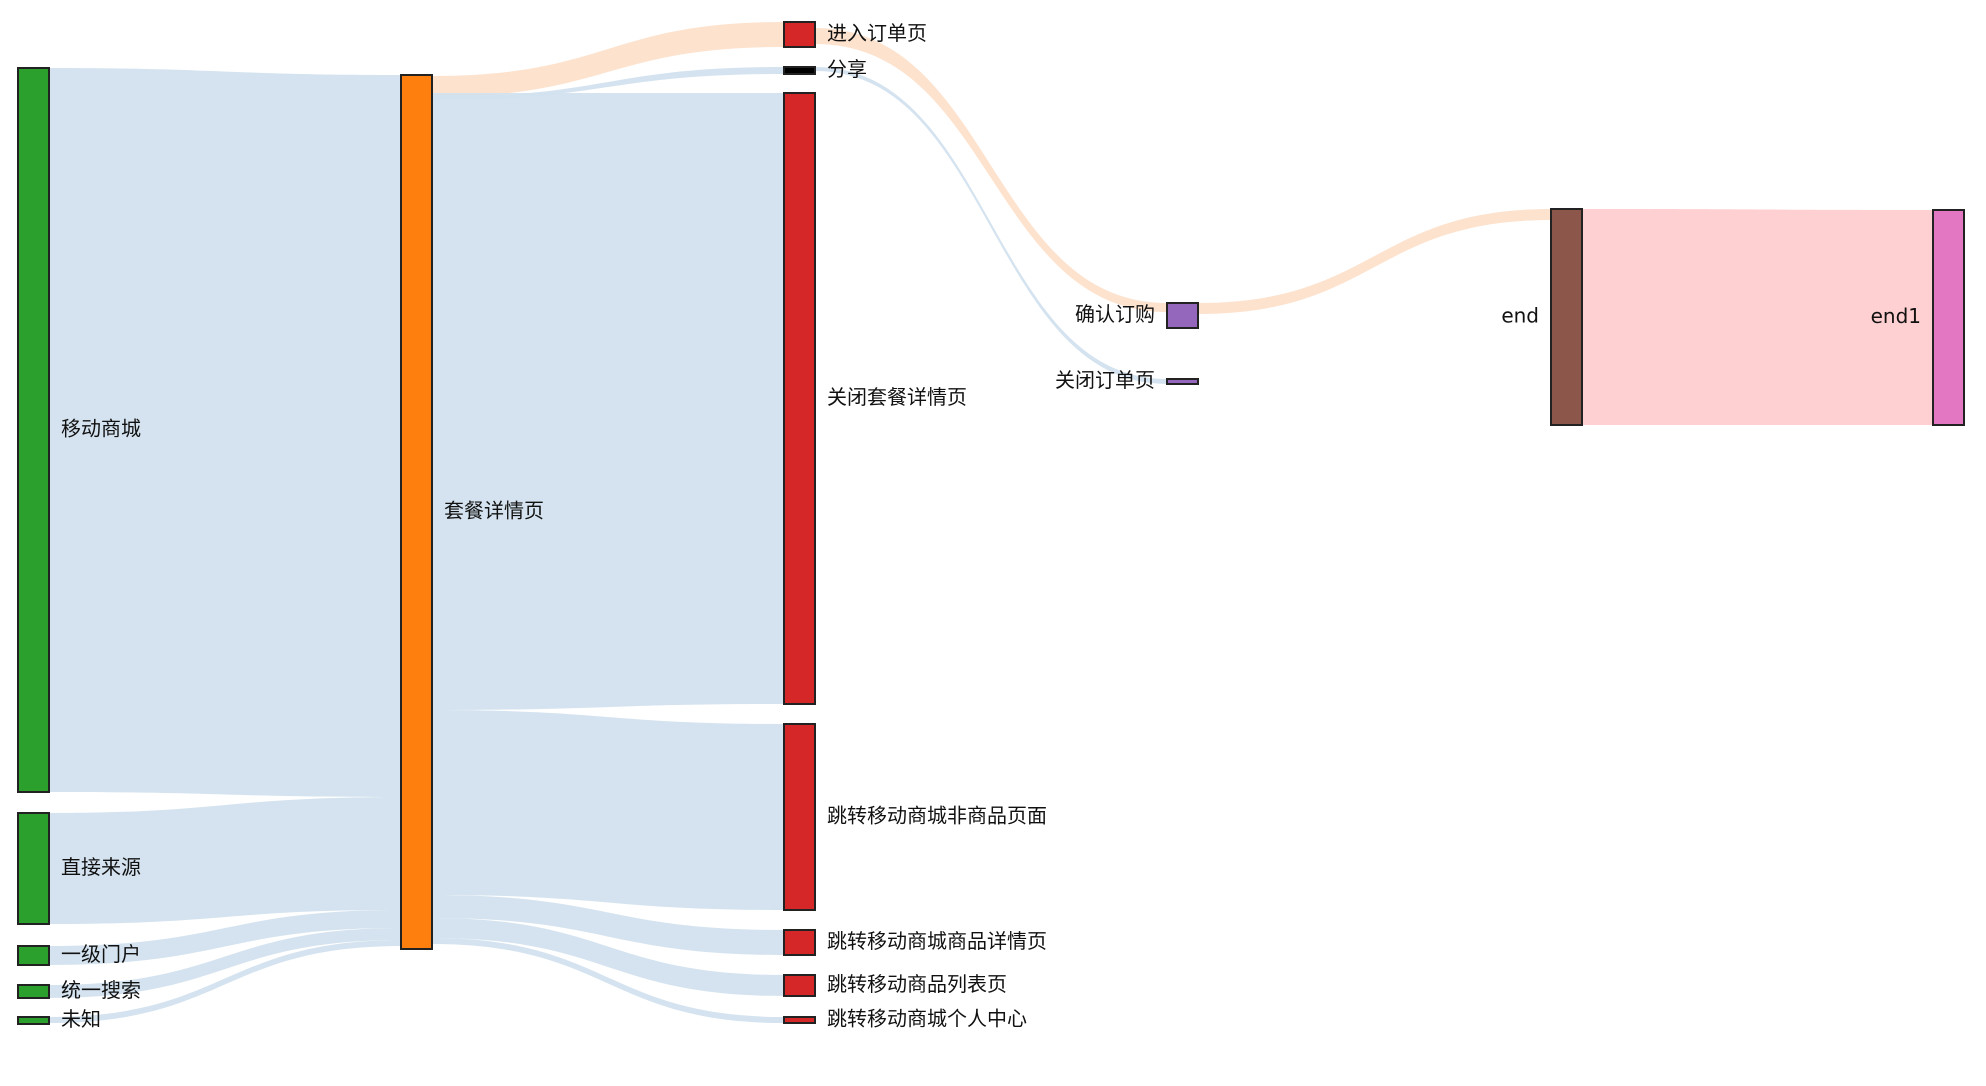  What do you see at coordinates (1182, 381) in the screenshot?
I see `node-close-order` at bounding box center [1182, 381].